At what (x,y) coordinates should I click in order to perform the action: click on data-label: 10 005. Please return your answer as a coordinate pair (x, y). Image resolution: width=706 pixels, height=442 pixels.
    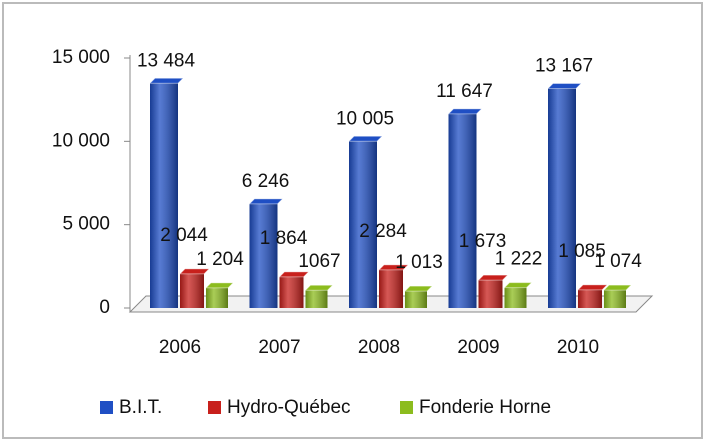
    Looking at the image, I should click on (365, 118).